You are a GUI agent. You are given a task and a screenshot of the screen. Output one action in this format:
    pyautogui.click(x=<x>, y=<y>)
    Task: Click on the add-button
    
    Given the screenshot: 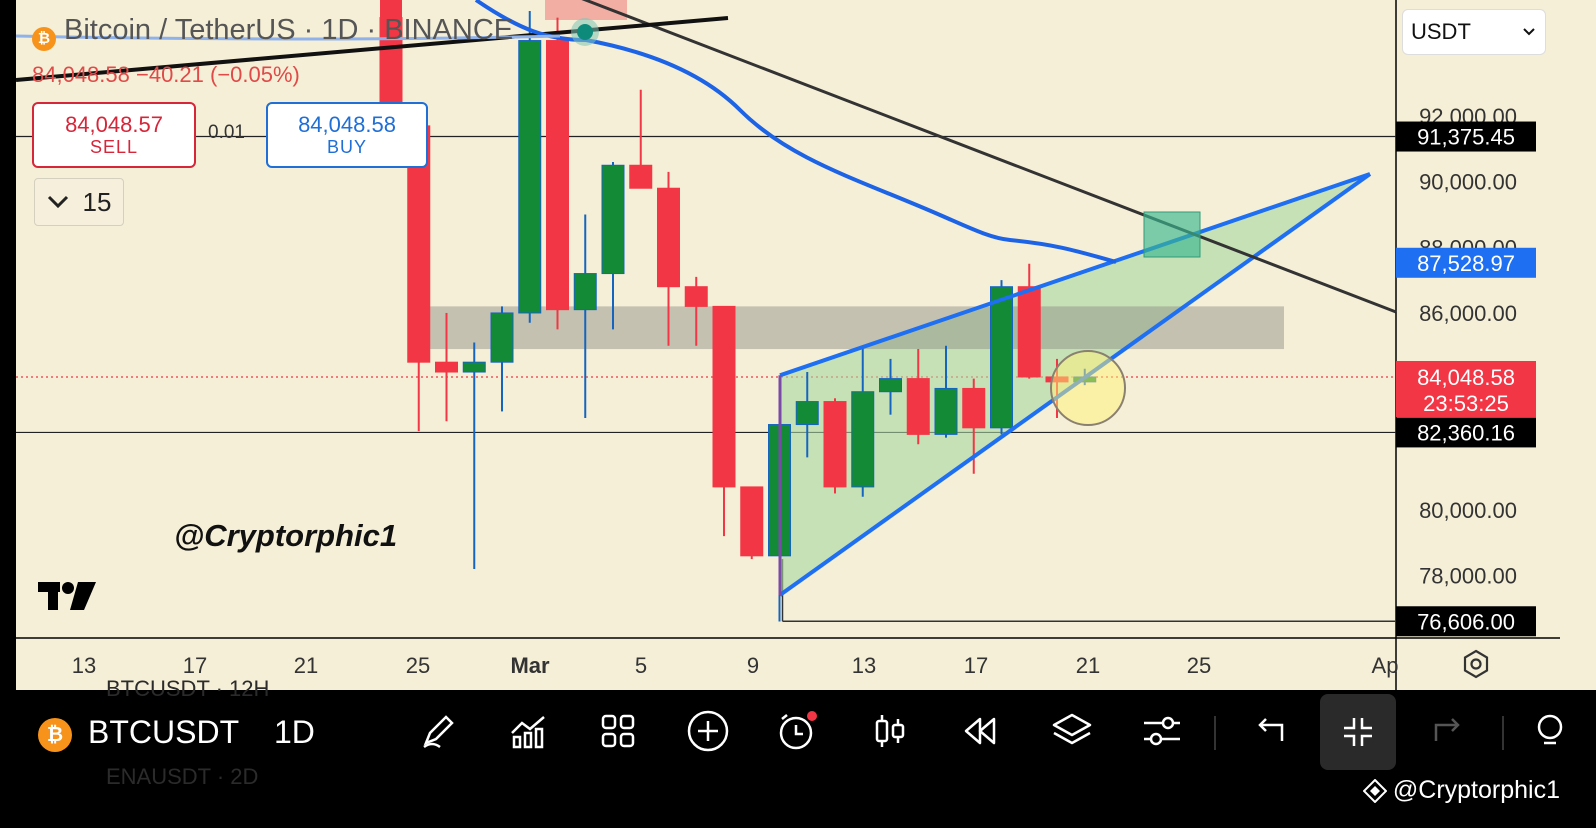 What is the action you would take?
    pyautogui.click(x=708, y=731)
    